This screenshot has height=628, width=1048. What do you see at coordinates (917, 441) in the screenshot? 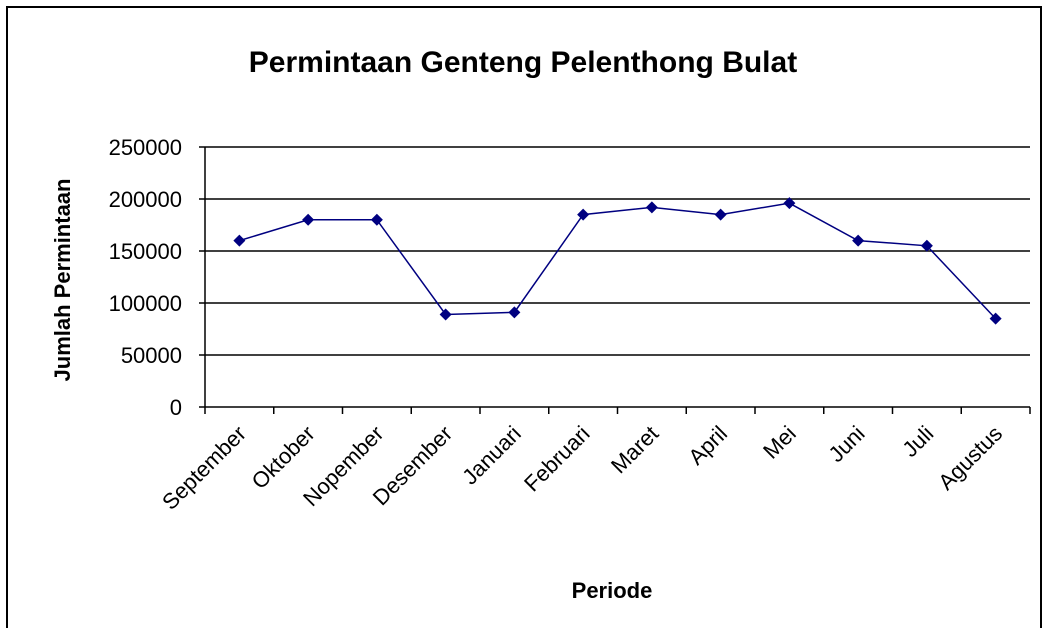
I see `x-tick-label: Juli` at bounding box center [917, 441].